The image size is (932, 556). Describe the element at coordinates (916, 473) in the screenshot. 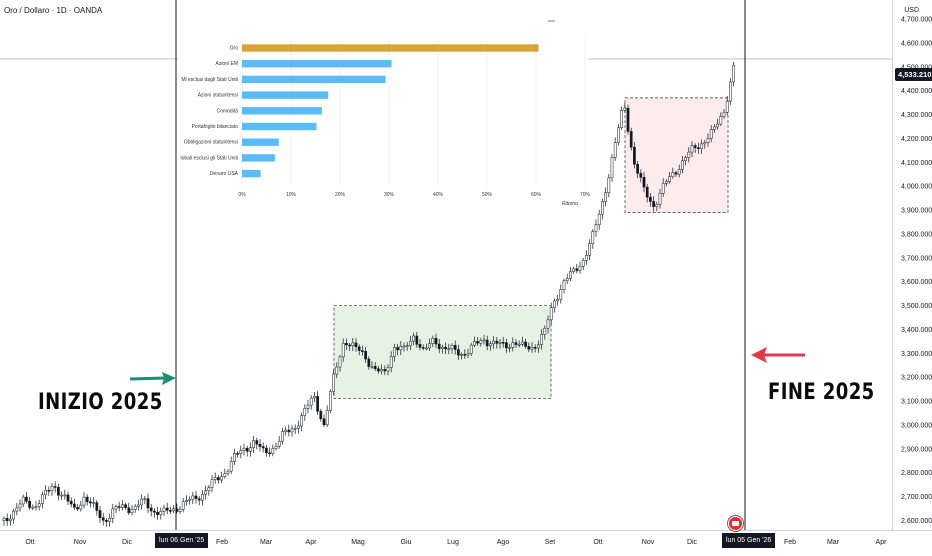

I see `price-tick: 2,800.000` at that location.